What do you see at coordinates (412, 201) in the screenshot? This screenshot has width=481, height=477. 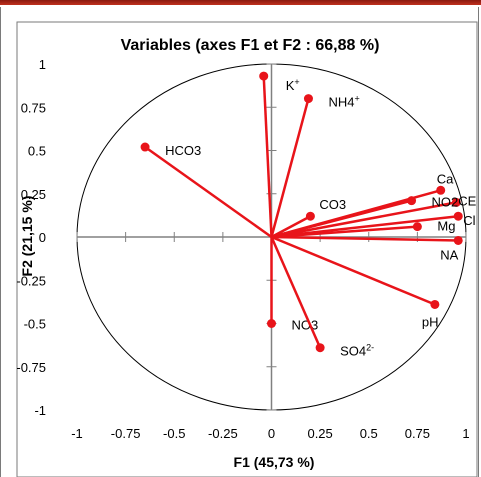 I see `loading-point-no2` at bounding box center [412, 201].